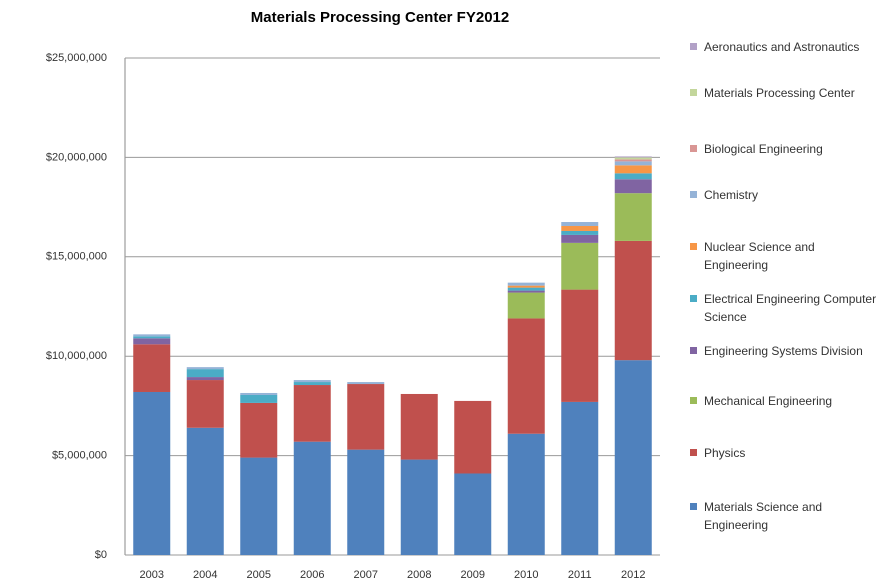  I want to click on legend-label: Mechanical Engineering, so click(768, 401).